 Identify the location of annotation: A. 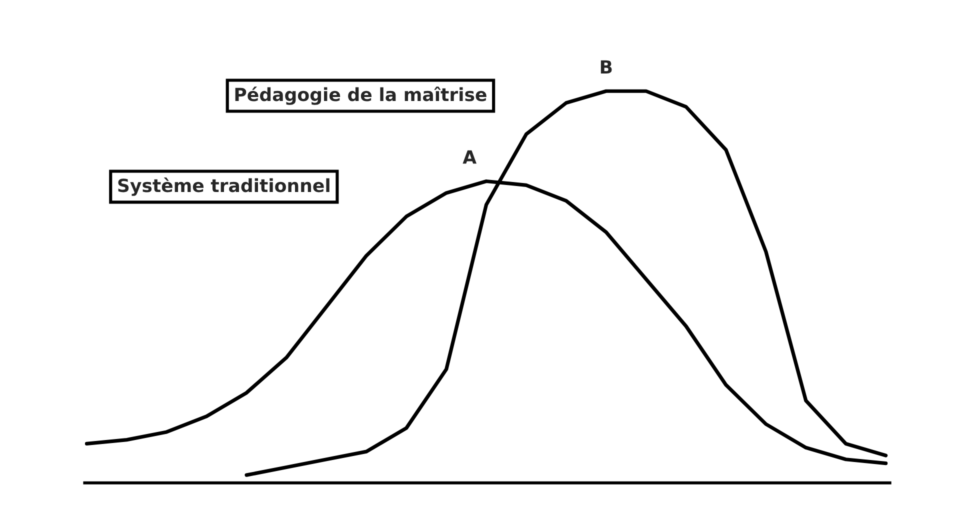
(469, 157).